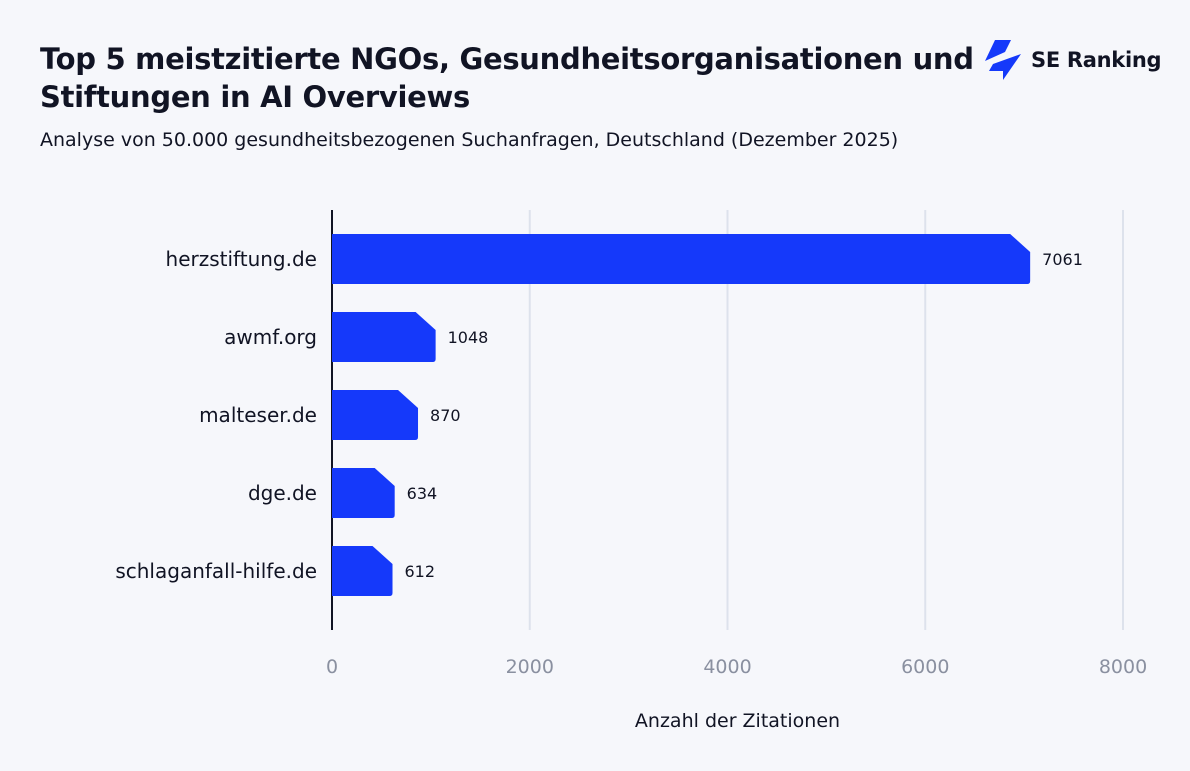 The width and height of the screenshot is (1190, 771). I want to click on data-label: 612, so click(420, 571).